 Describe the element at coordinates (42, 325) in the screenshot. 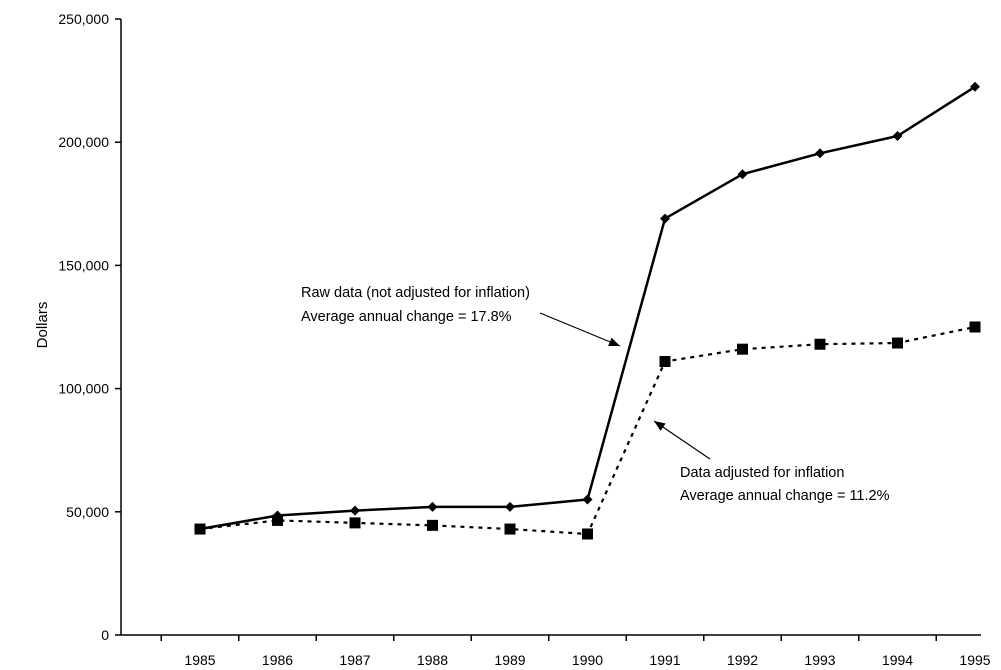

I see `y-axis-title: Dollars` at that location.